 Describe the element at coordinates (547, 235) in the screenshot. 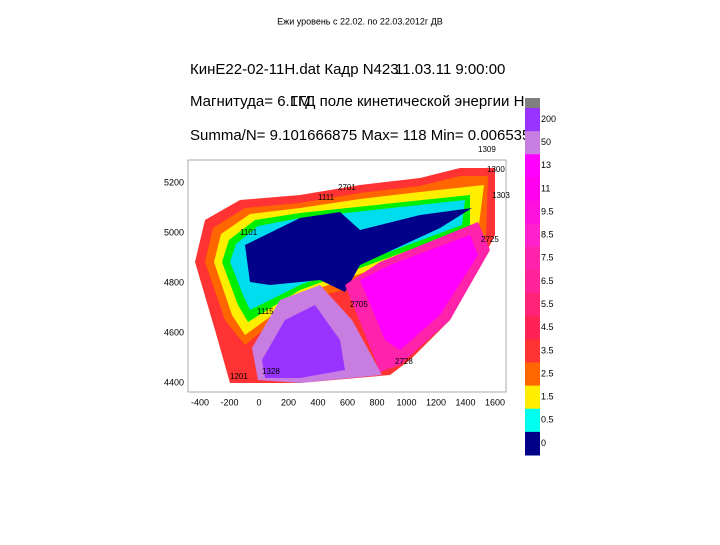

I see `colorbar-label: 8.5` at that location.